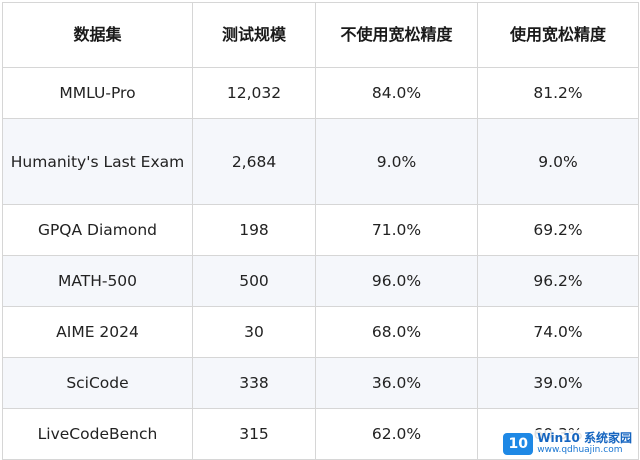 This screenshot has width=640, height=460. I want to click on header-test-size: 测试规模, so click(254, 35).